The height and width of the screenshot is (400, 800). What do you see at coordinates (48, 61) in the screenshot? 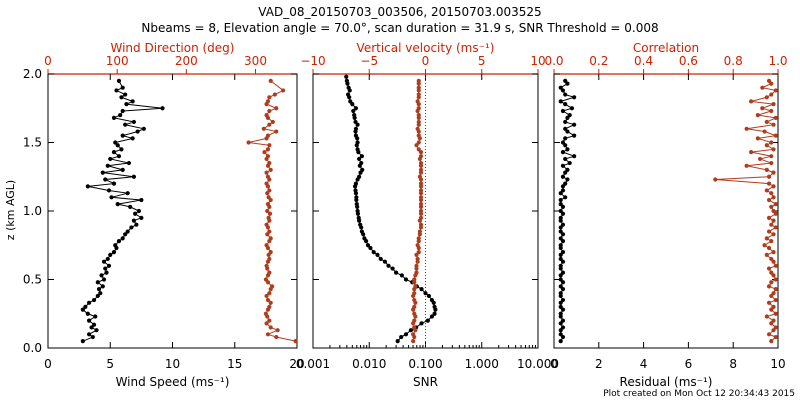
I see `top-tick-label: 0` at bounding box center [48, 61].